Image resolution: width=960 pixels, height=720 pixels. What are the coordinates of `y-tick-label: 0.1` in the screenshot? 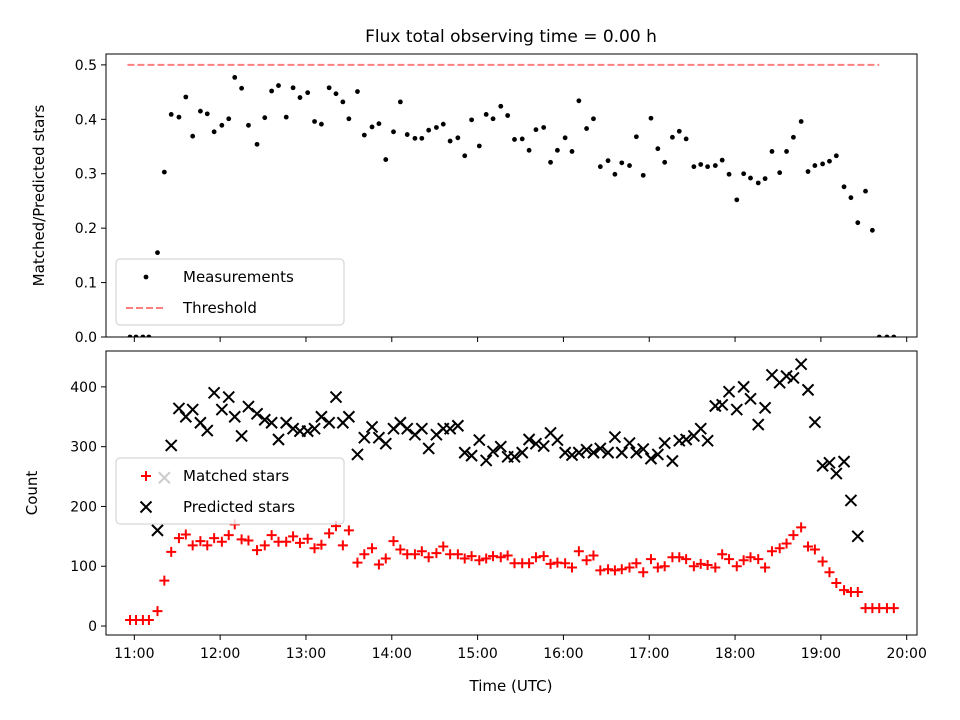 It's located at (86, 284).